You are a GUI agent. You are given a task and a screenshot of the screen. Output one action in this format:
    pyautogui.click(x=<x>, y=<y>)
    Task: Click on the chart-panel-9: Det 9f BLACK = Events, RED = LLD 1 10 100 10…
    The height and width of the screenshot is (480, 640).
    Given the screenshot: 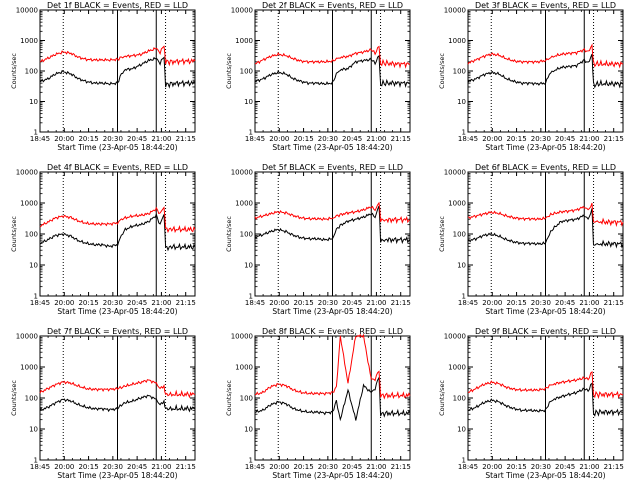 What is the action you would take?
    pyautogui.click(x=531, y=403)
    